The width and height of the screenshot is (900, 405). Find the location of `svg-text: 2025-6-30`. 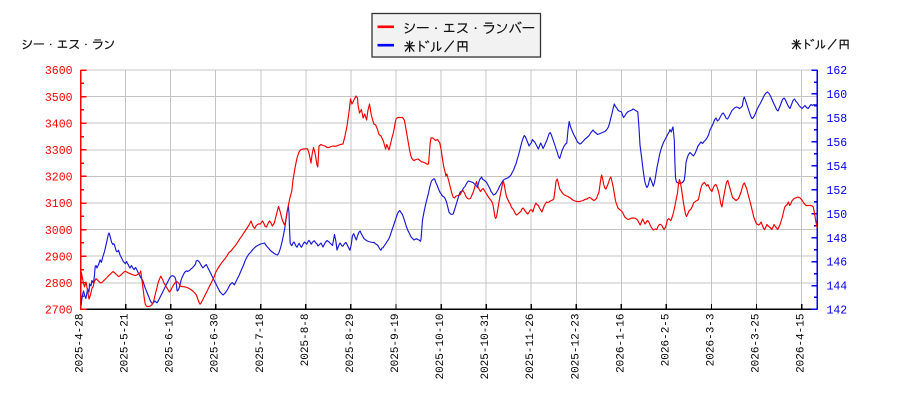

svg-text: 2025-6-30 is located at coordinates (216, 343).